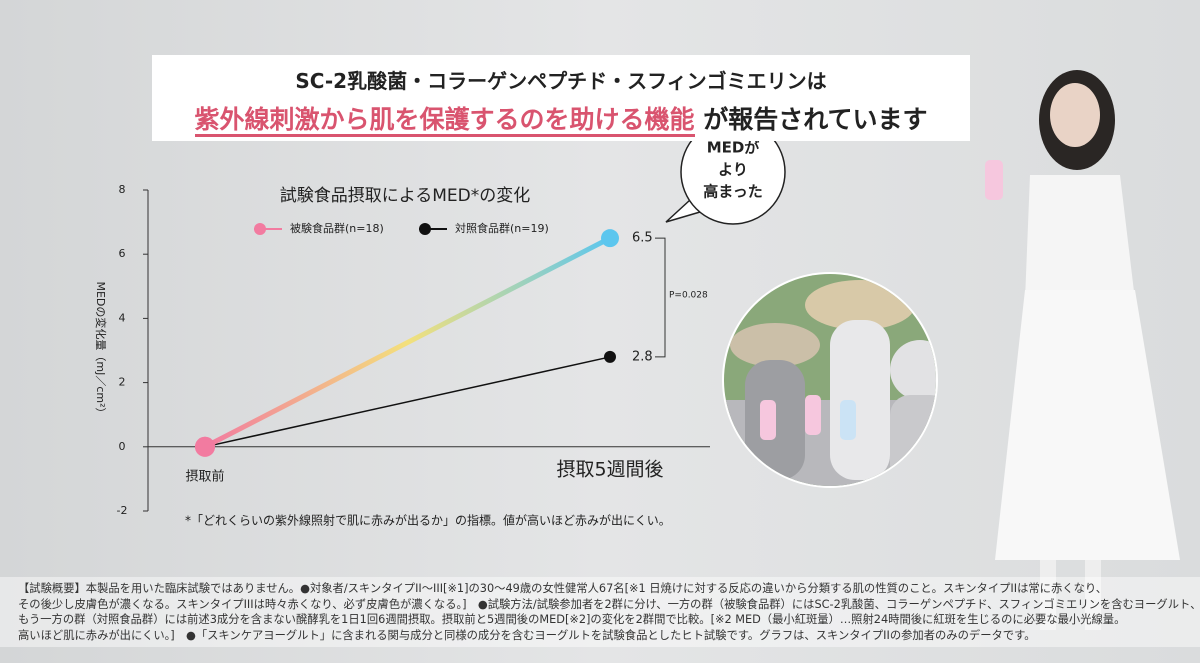  I want to click on y-tick-label: -2, so click(122, 510).